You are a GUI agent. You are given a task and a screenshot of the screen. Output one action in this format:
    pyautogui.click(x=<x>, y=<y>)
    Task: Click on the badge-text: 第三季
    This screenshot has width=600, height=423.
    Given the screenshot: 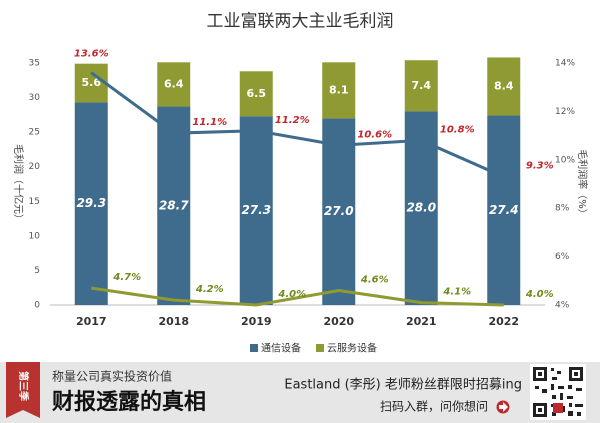 What is the action you would take?
    pyautogui.click(x=23, y=386)
    